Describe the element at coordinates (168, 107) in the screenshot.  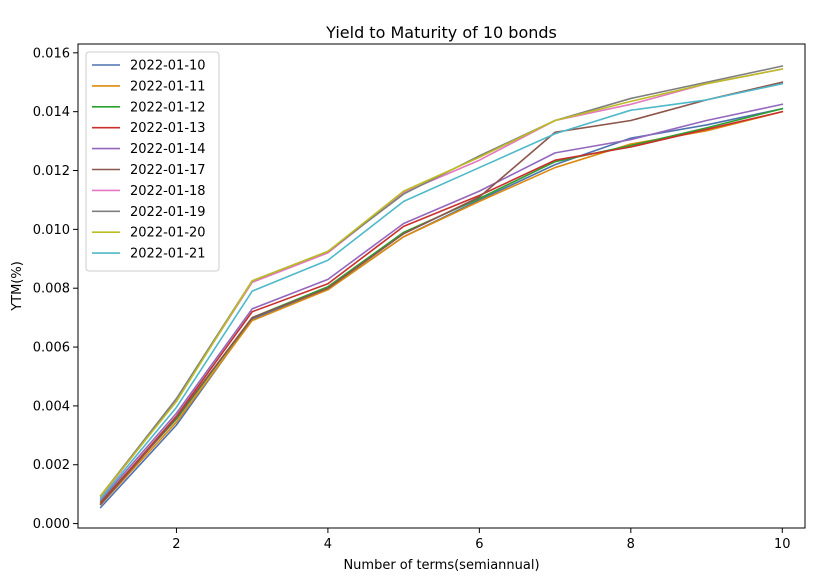
I see `legend-entry: 2022-01-12` at that location.